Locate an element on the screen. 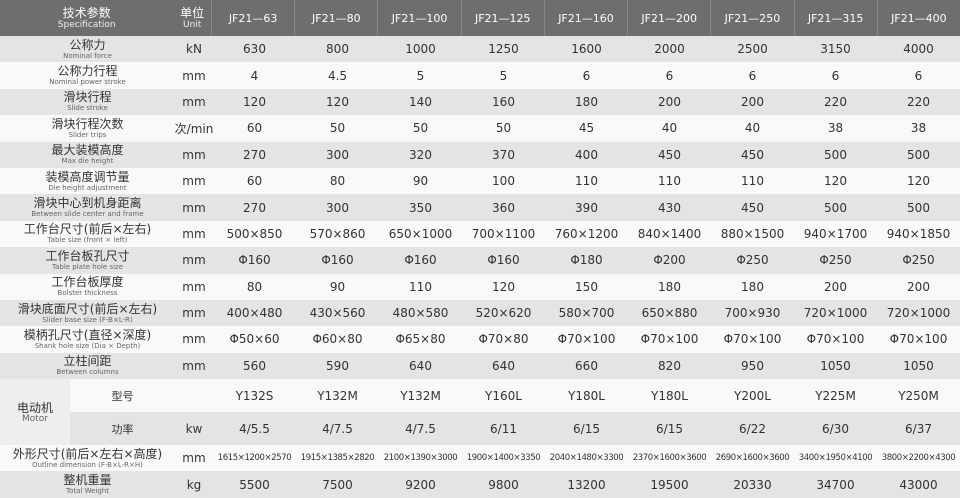 The height and width of the screenshot is (498, 960). unit-cell: 次/min is located at coordinates (194, 128).